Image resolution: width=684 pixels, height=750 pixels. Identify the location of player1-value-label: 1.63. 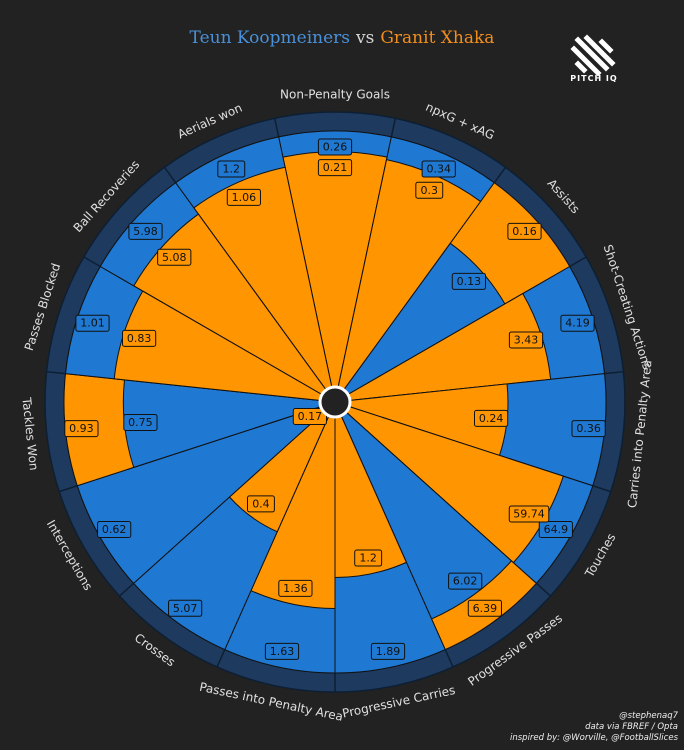
(282, 651).